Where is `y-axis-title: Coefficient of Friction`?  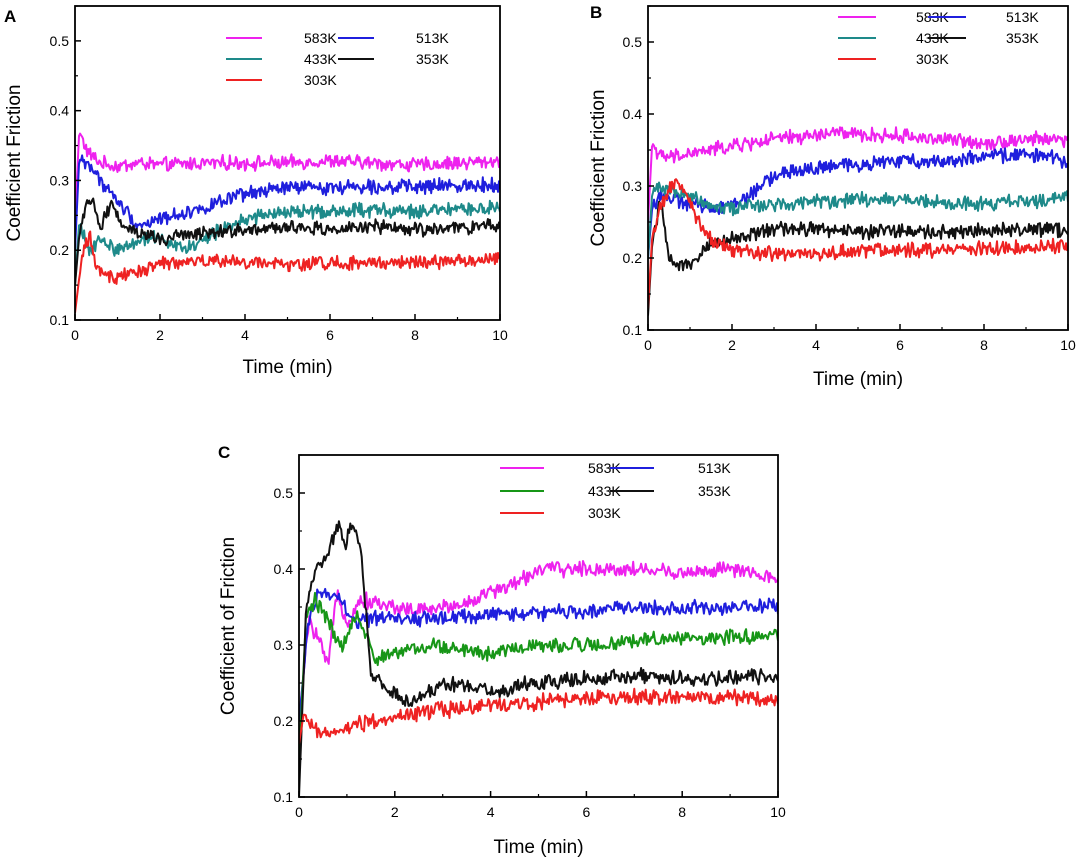 y-axis-title: Coefficient of Friction is located at coordinates (228, 626).